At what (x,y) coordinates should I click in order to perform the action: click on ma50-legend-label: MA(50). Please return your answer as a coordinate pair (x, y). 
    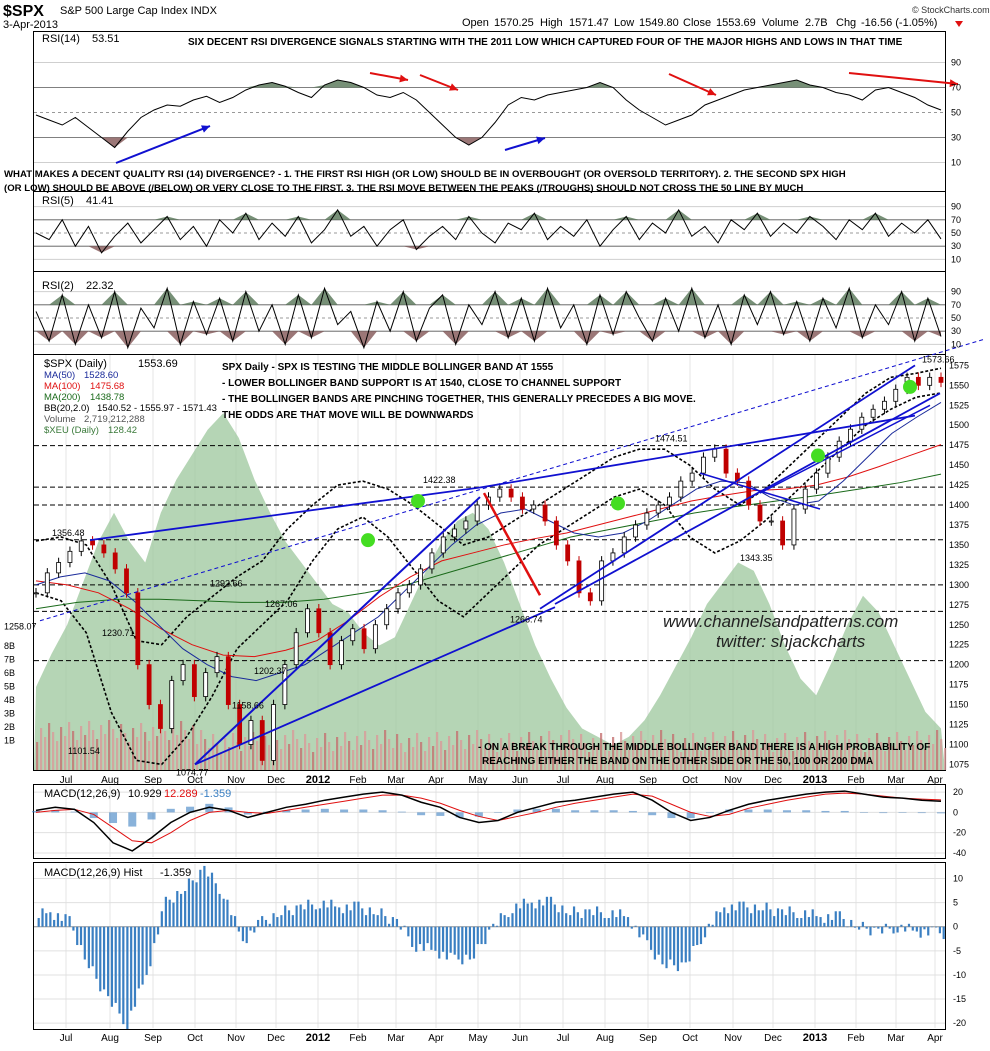
    Looking at the image, I should click on (59, 375).